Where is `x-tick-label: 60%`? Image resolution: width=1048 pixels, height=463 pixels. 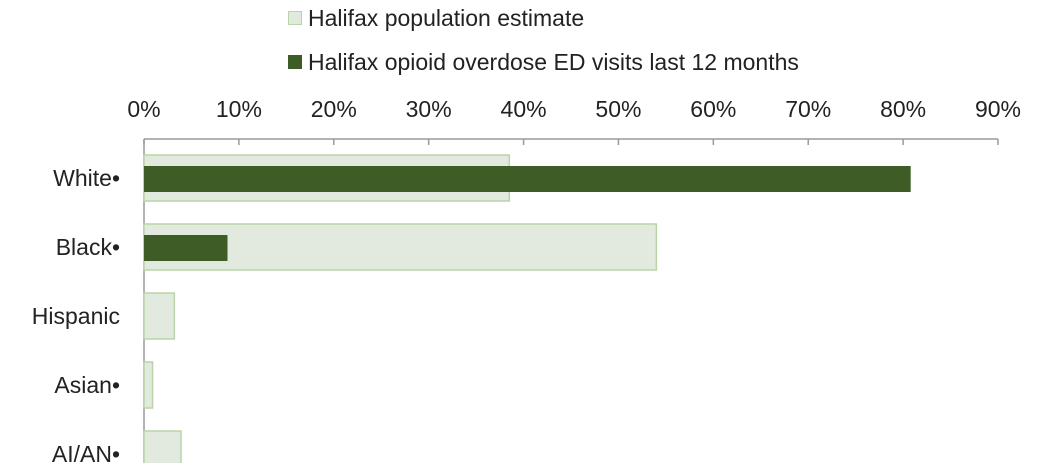 x-tick-label: 60% is located at coordinates (713, 109).